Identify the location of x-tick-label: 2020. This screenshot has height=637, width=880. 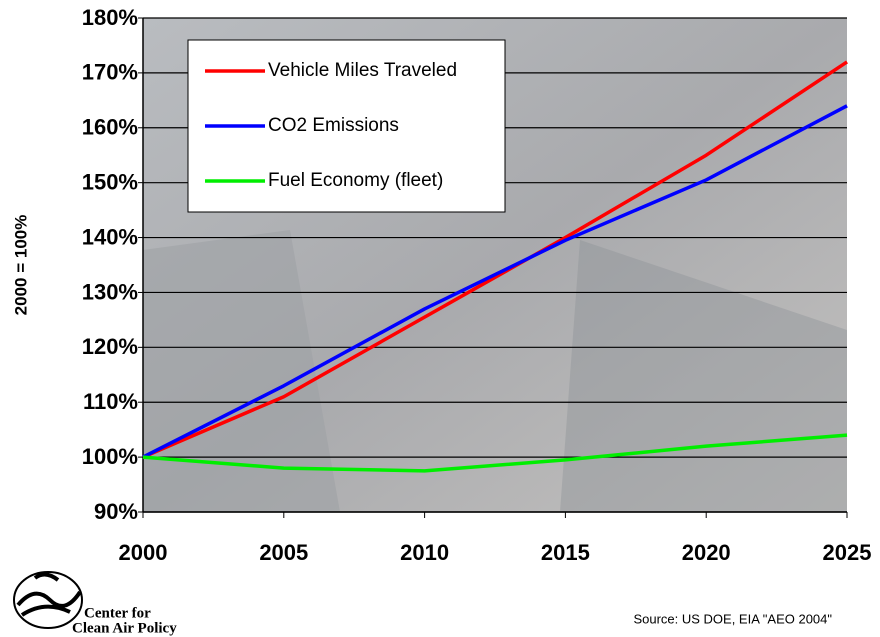
(706, 552).